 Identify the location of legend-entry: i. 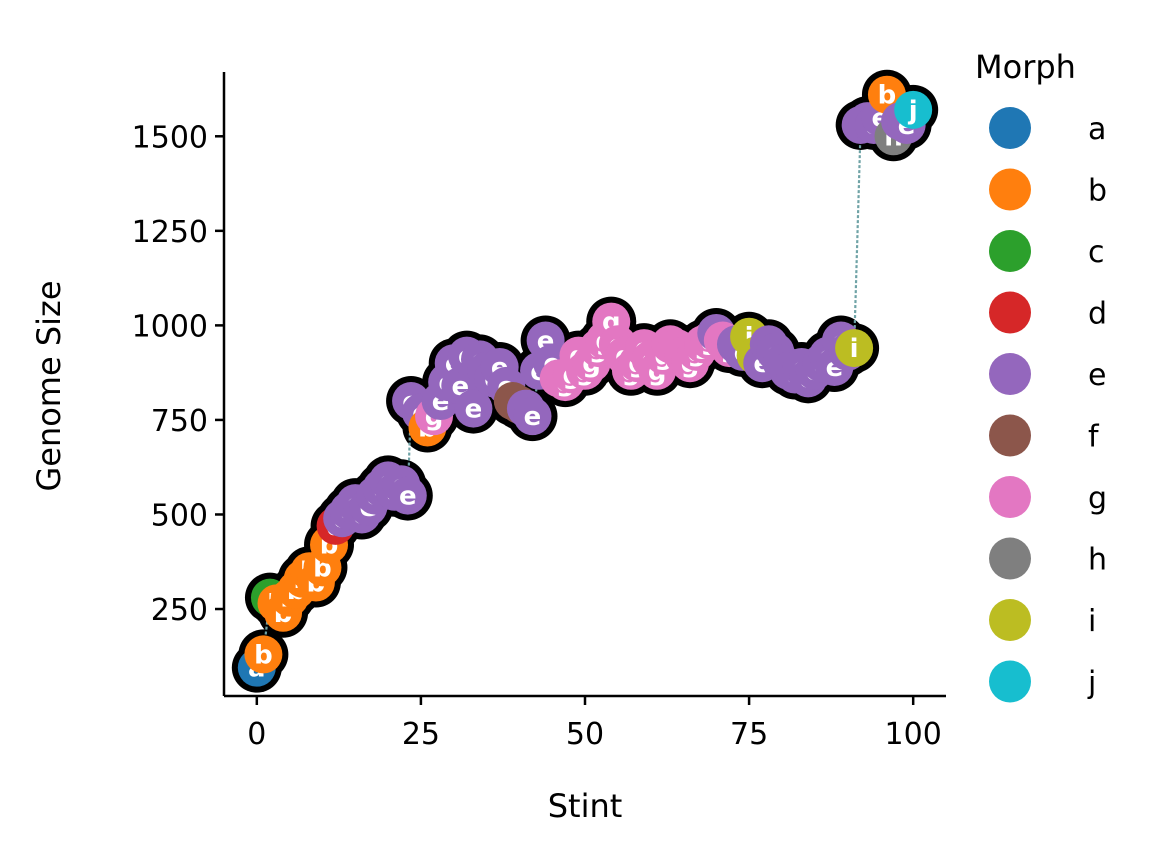
(1042, 620).